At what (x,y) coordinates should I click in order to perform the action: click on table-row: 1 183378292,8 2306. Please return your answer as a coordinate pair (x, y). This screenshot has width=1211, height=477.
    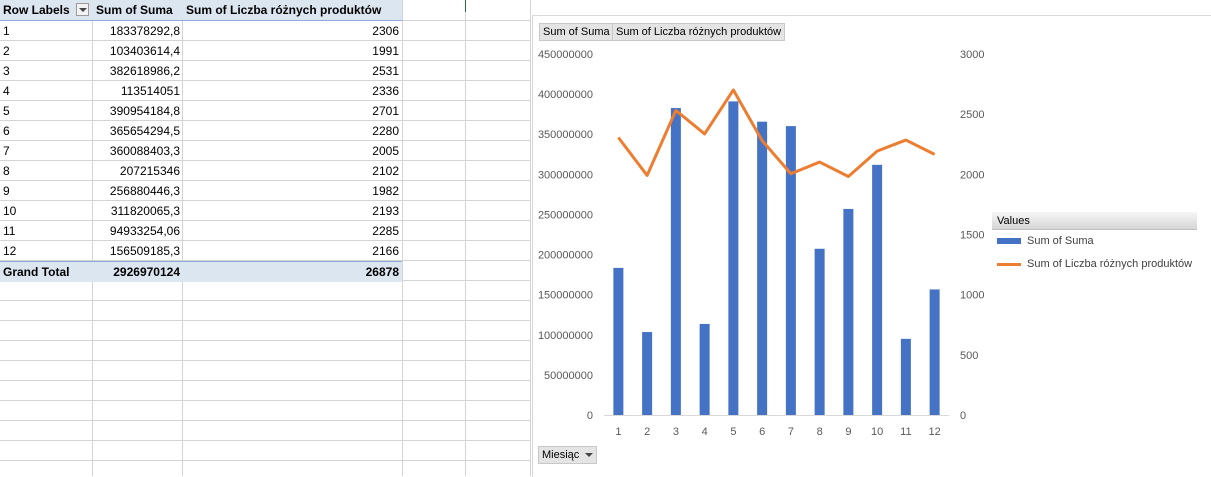
    Looking at the image, I should click on (201, 31).